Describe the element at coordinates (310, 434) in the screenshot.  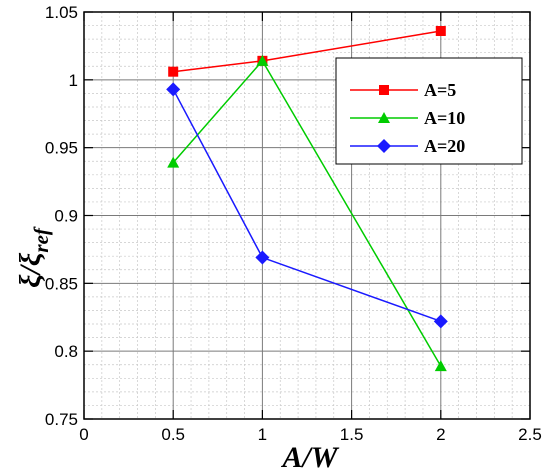
I see `x-tick-labels: 0 0.5 1 1.5 2 2.5` at that location.